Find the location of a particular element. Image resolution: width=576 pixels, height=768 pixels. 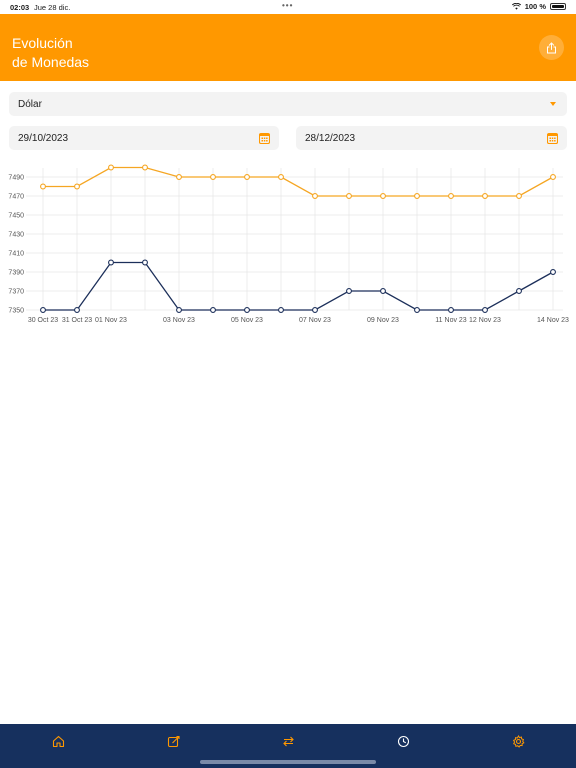

x-tick-label: 14 Nov 23 is located at coordinates (553, 320).